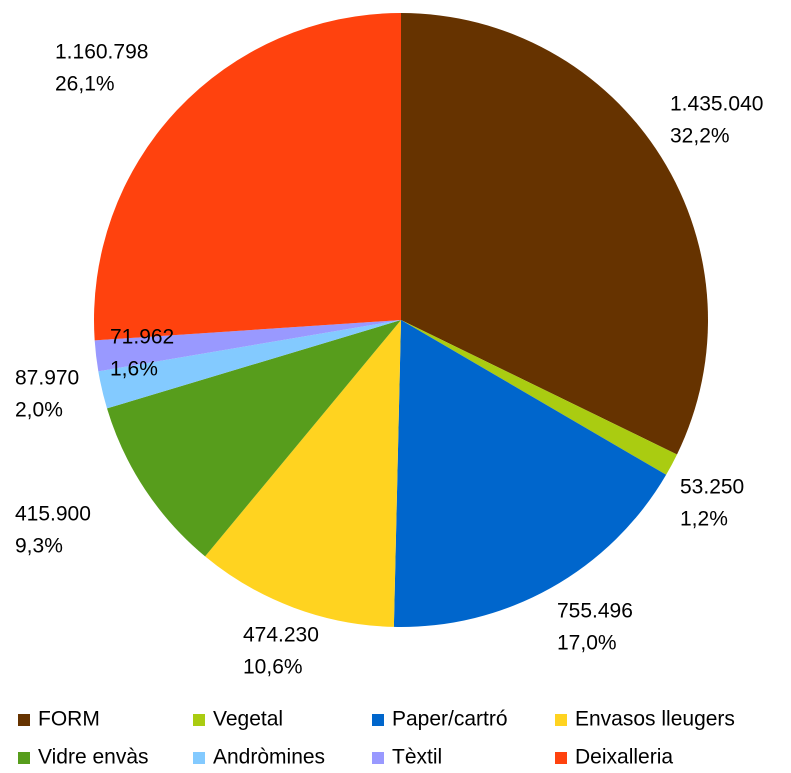 Image resolution: width=791 pixels, height=773 pixels. What do you see at coordinates (134, 369) in the screenshot?
I see `percent-label: 1,6%` at bounding box center [134, 369].